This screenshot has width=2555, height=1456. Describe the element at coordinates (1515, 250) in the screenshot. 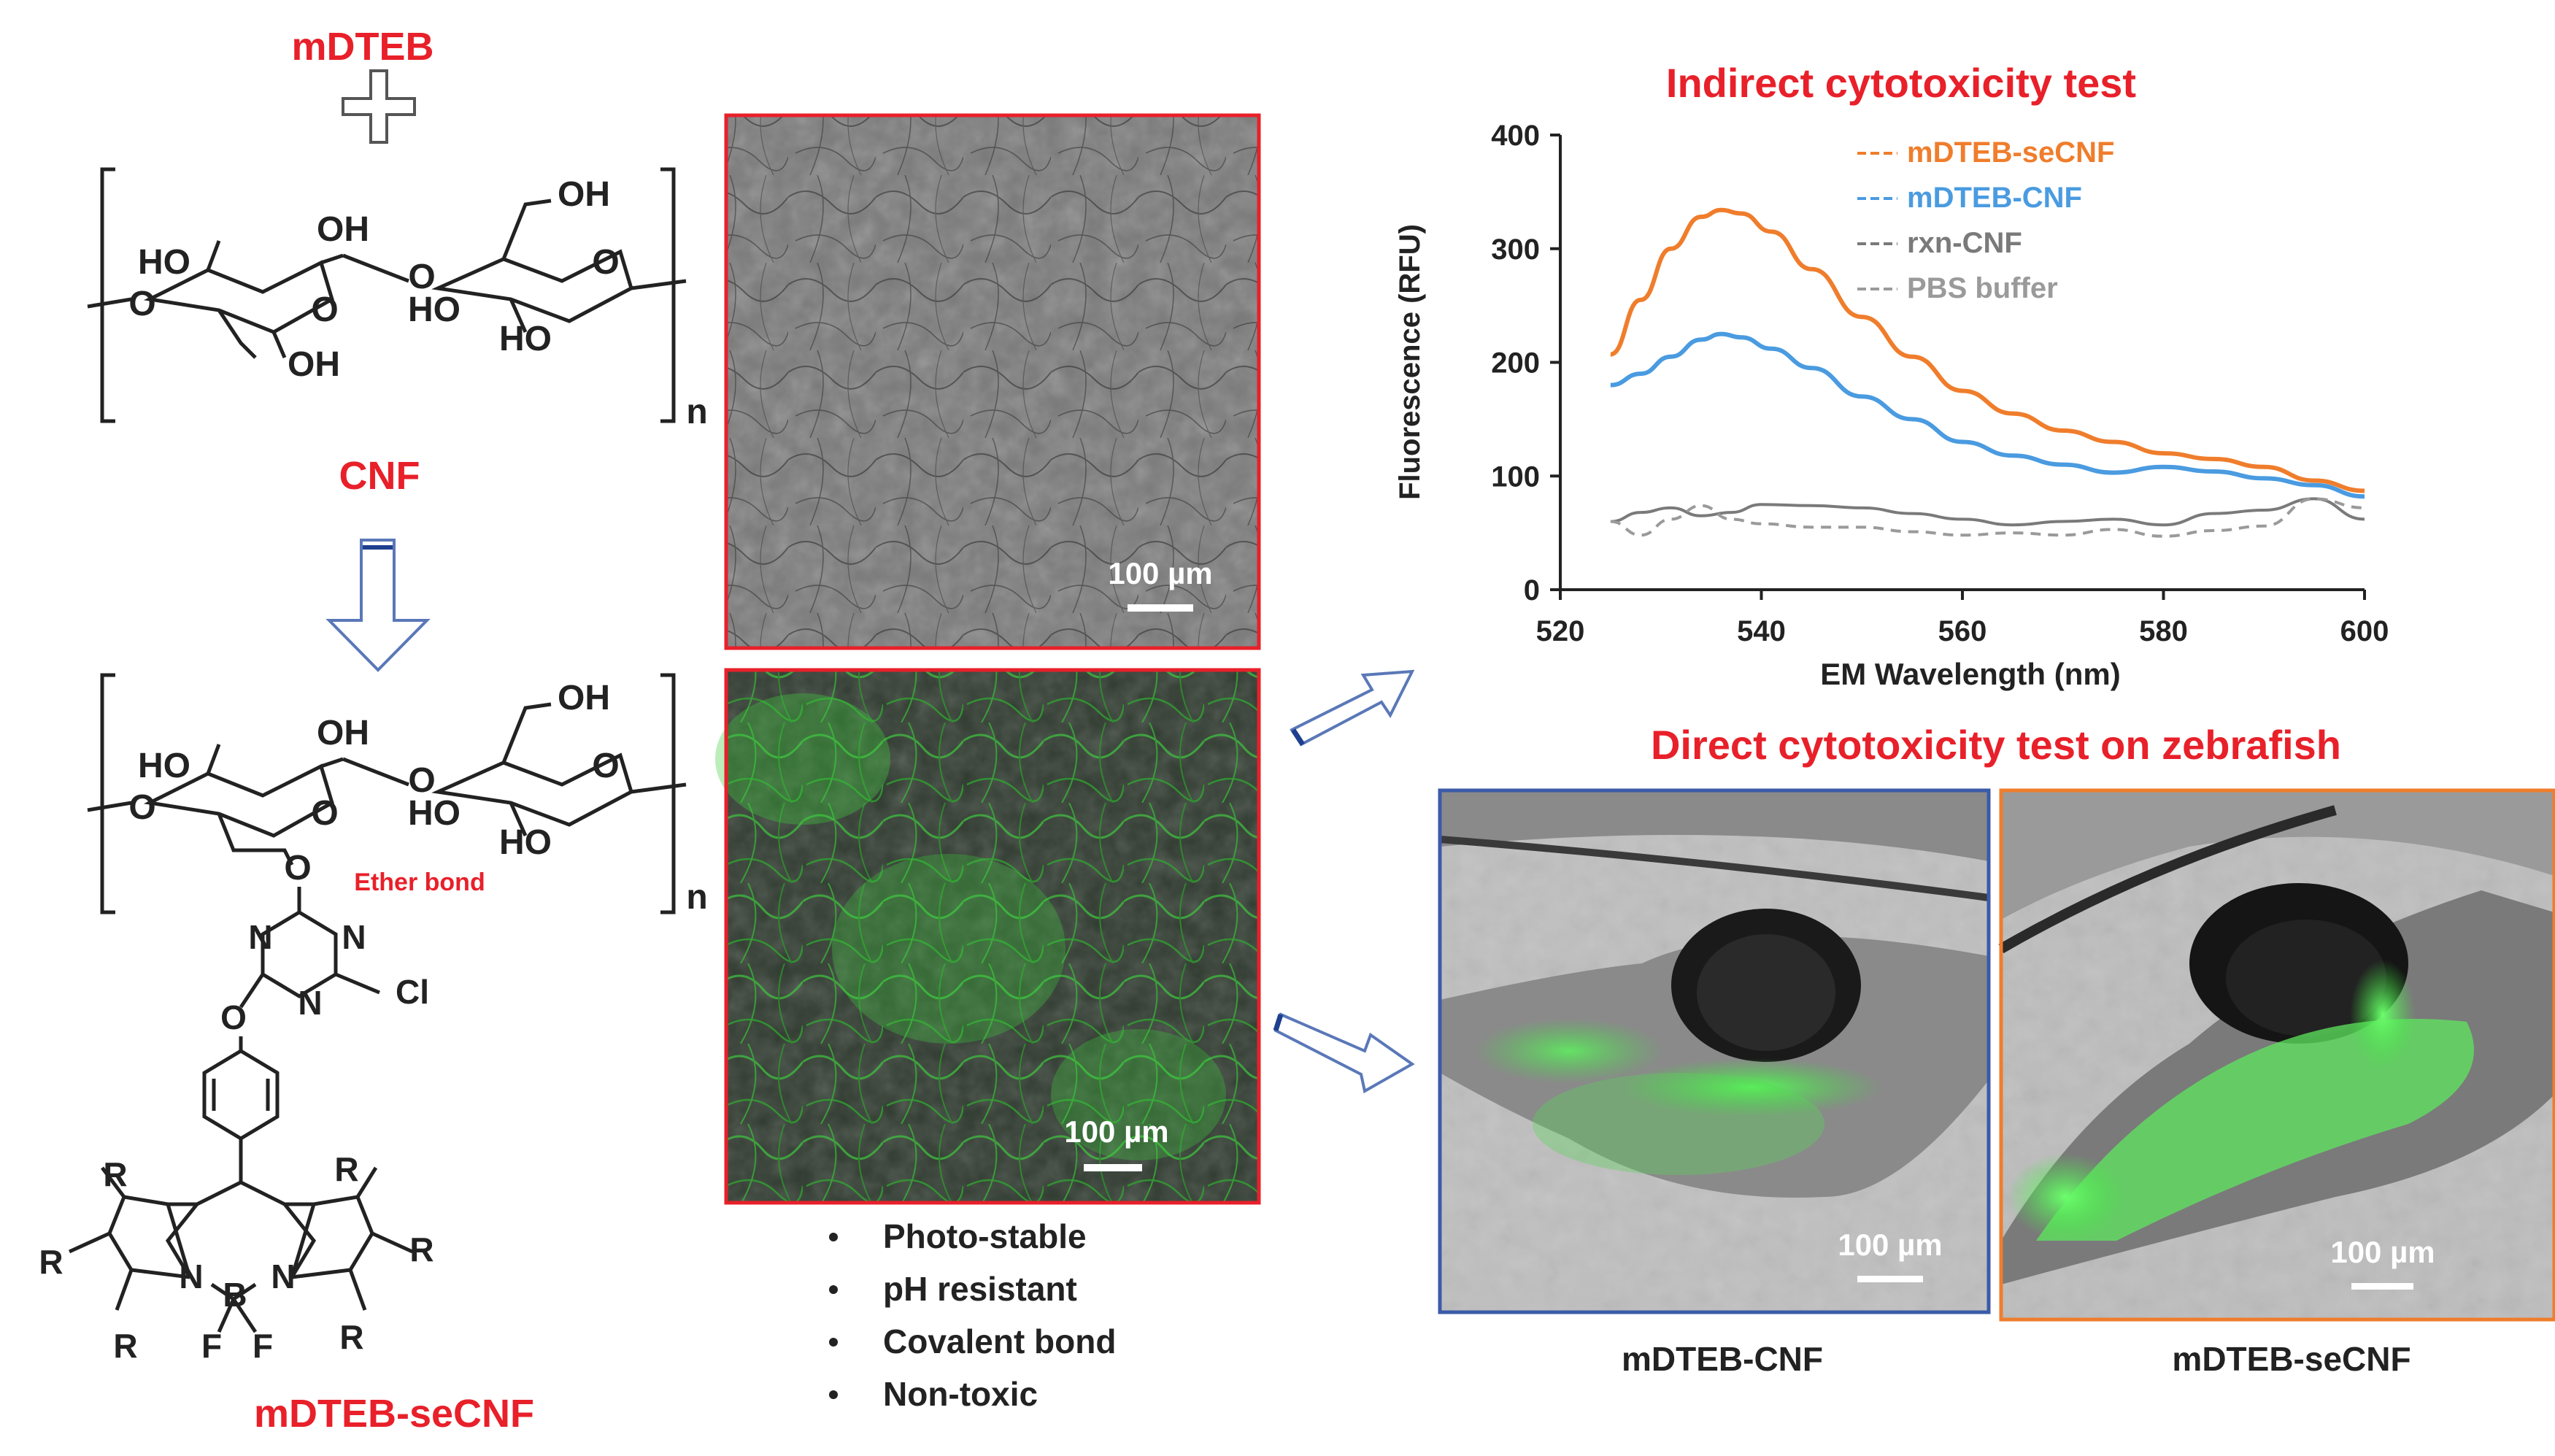

I see `y-tick-label: 300` at that location.